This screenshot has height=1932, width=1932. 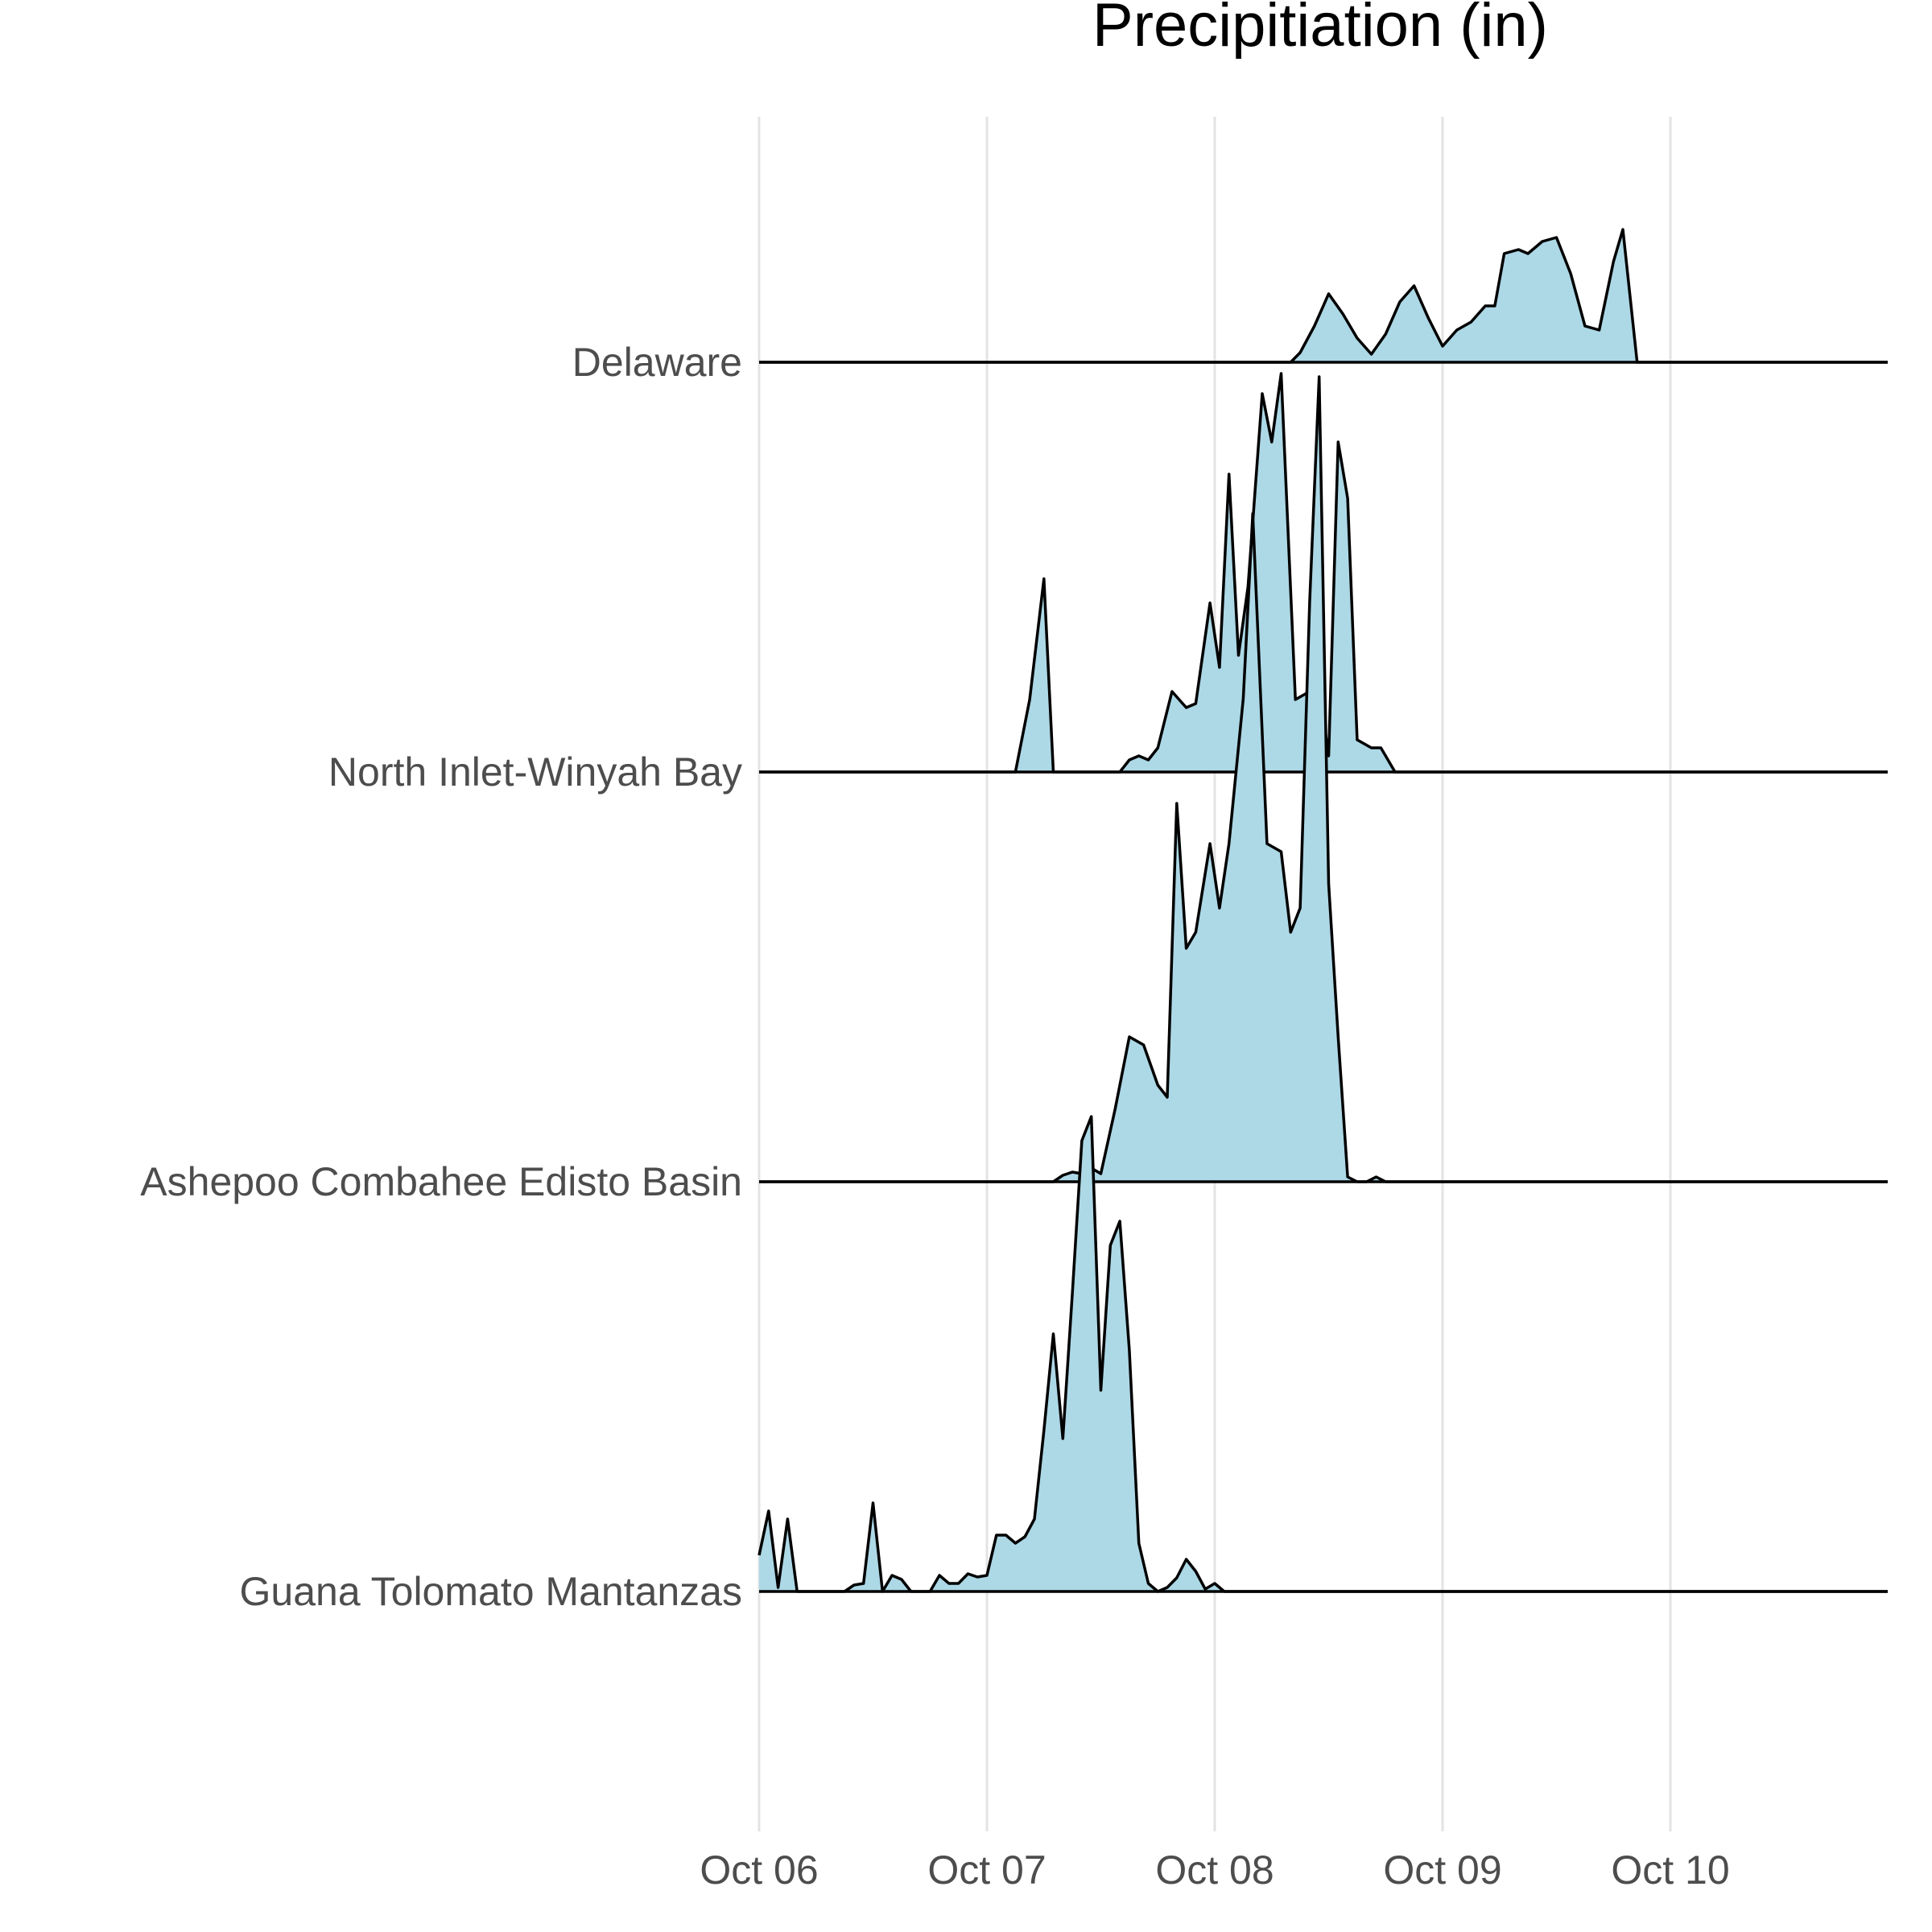 I want to click on y-label-ashepoo-combahee-edisto-basin: Ashepoo Combahee Edisto Basin, so click(x=441, y=1181).